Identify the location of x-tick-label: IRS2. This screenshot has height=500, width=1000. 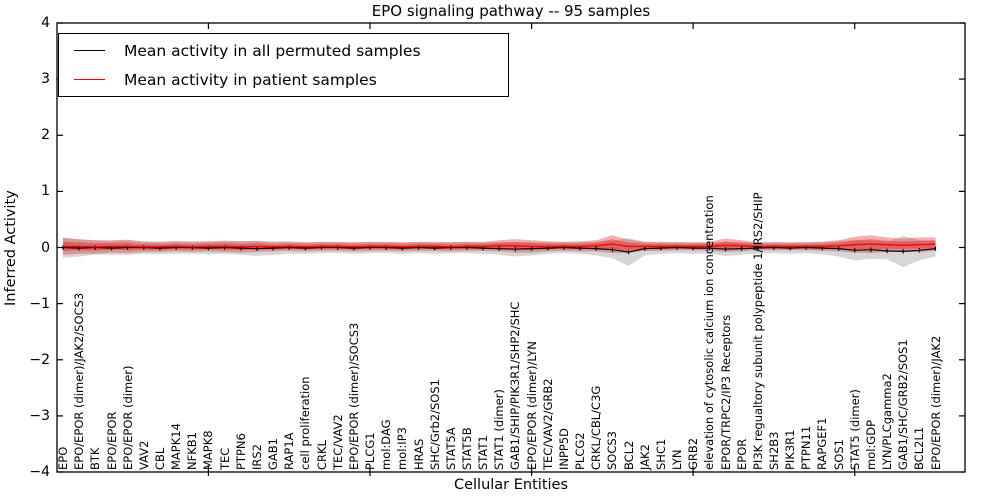
(256, 457).